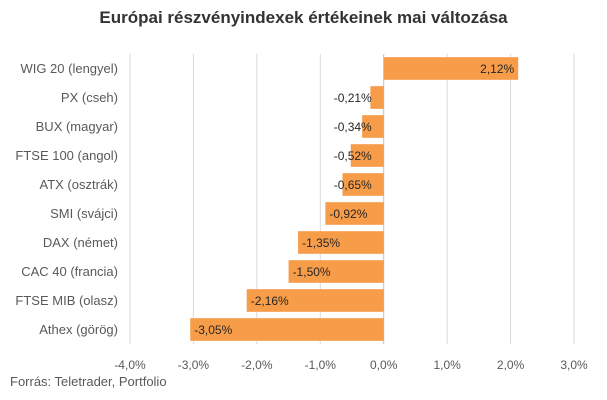 This screenshot has width=607, height=400. I want to click on x-tick-label: 0,0%, so click(384, 365).